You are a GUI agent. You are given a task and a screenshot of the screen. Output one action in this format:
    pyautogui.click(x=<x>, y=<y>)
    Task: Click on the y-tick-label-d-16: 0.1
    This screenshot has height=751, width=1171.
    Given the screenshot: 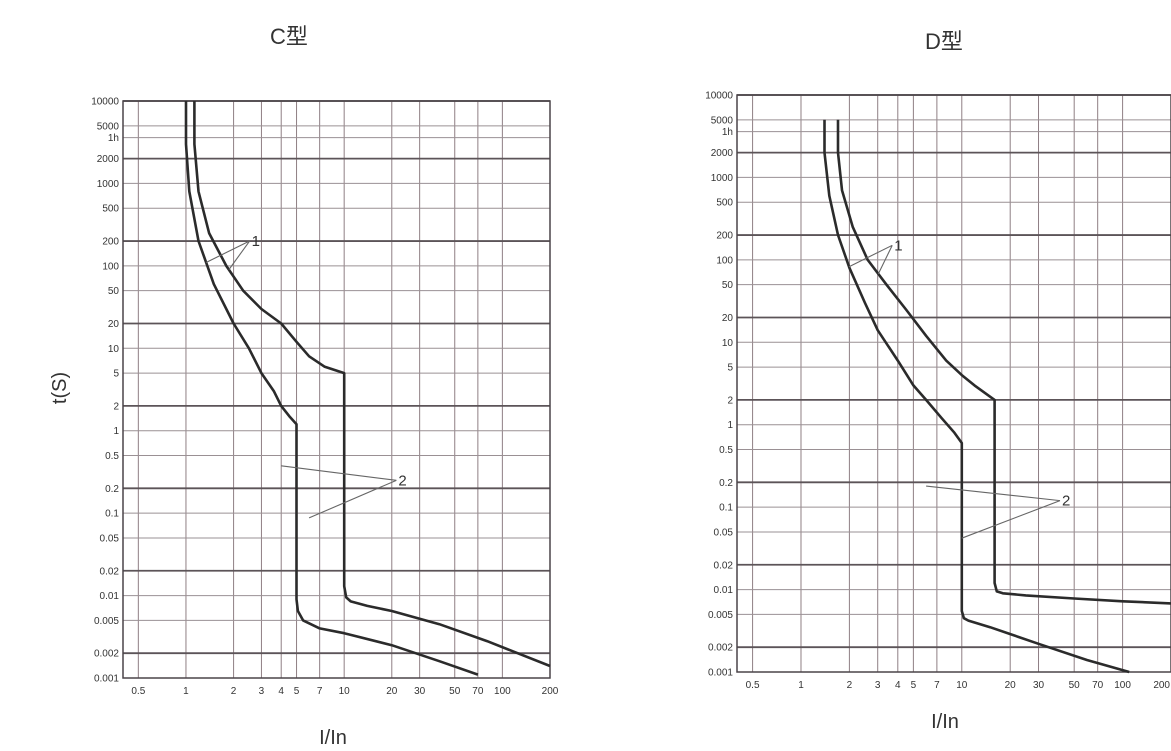 What is the action you would take?
    pyautogui.click(x=726, y=508)
    